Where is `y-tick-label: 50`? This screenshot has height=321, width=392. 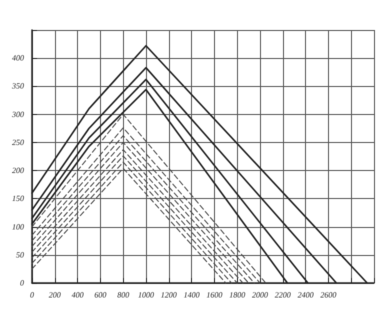
y-tick-label: 50 is located at coordinates (20, 255).